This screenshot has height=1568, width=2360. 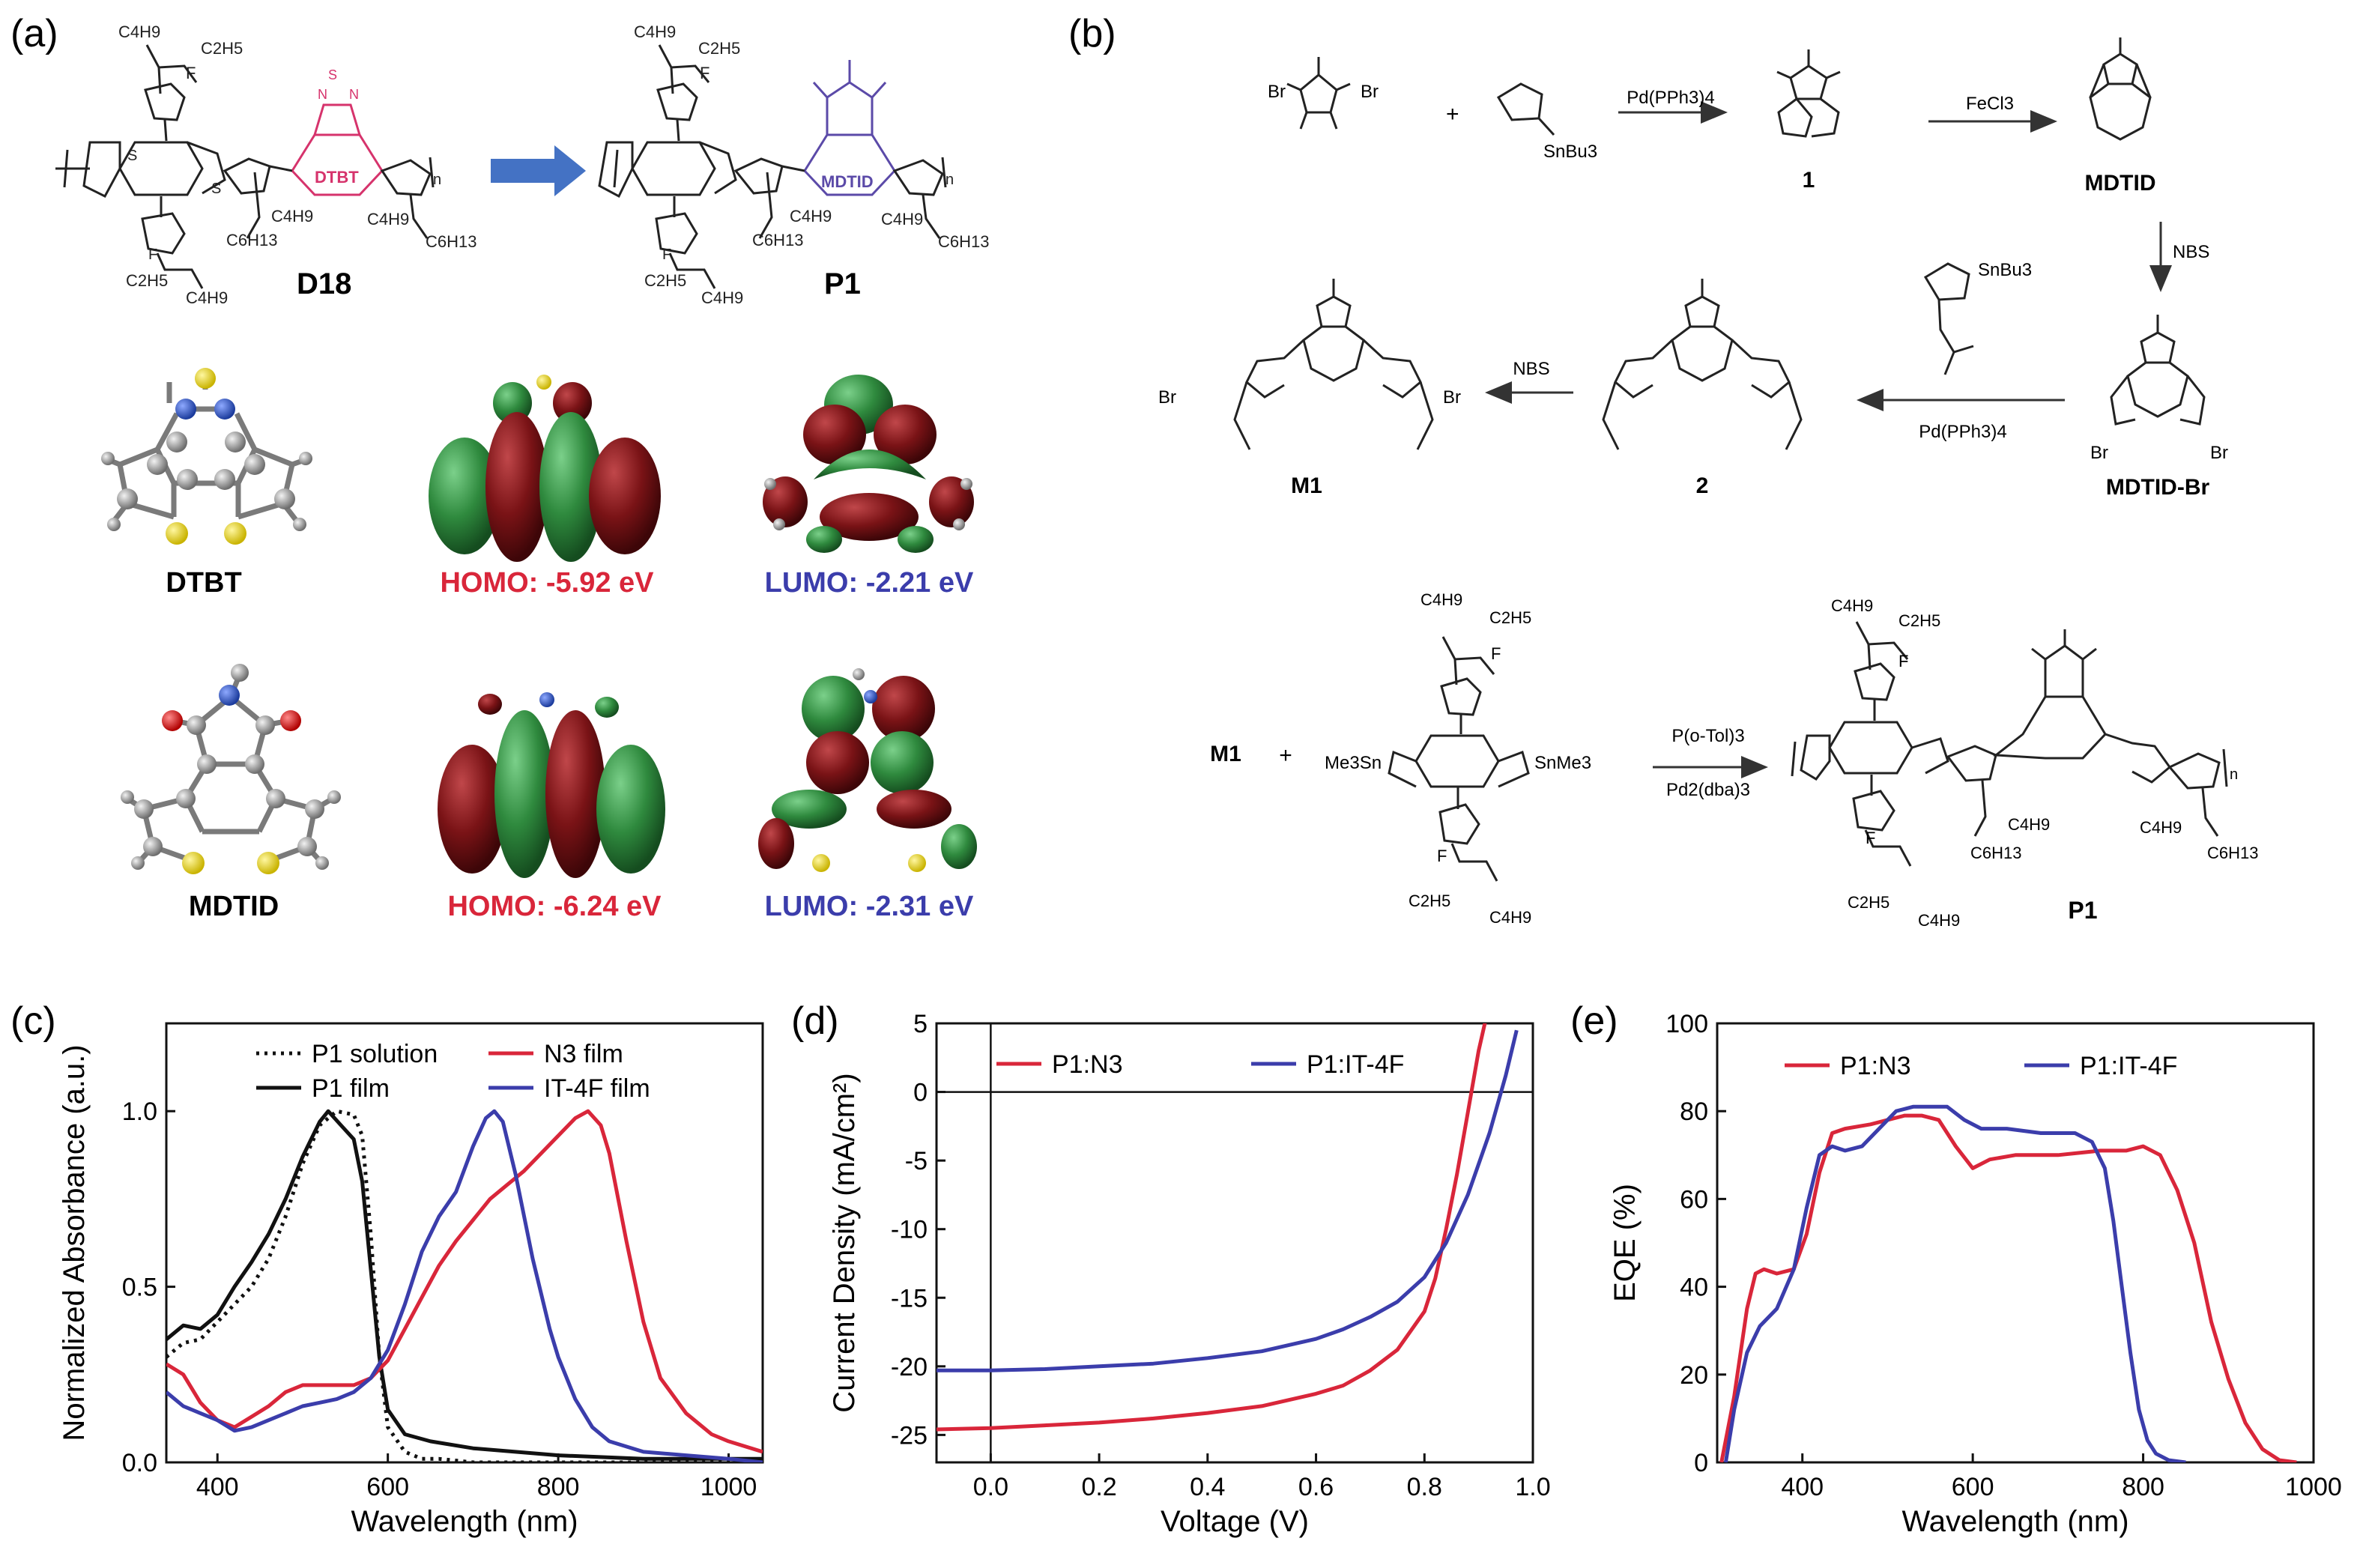 What do you see at coordinates (1441, 599) in the screenshot?
I see `bdt-c4h9-top: C4H9` at bounding box center [1441, 599].